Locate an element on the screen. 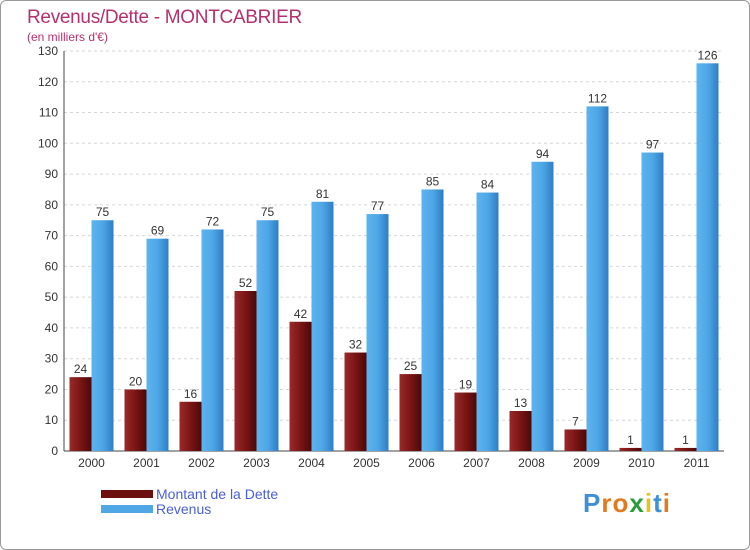 The image size is (750, 550). data-label-revenus: 81 is located at coordinates (323, 194).